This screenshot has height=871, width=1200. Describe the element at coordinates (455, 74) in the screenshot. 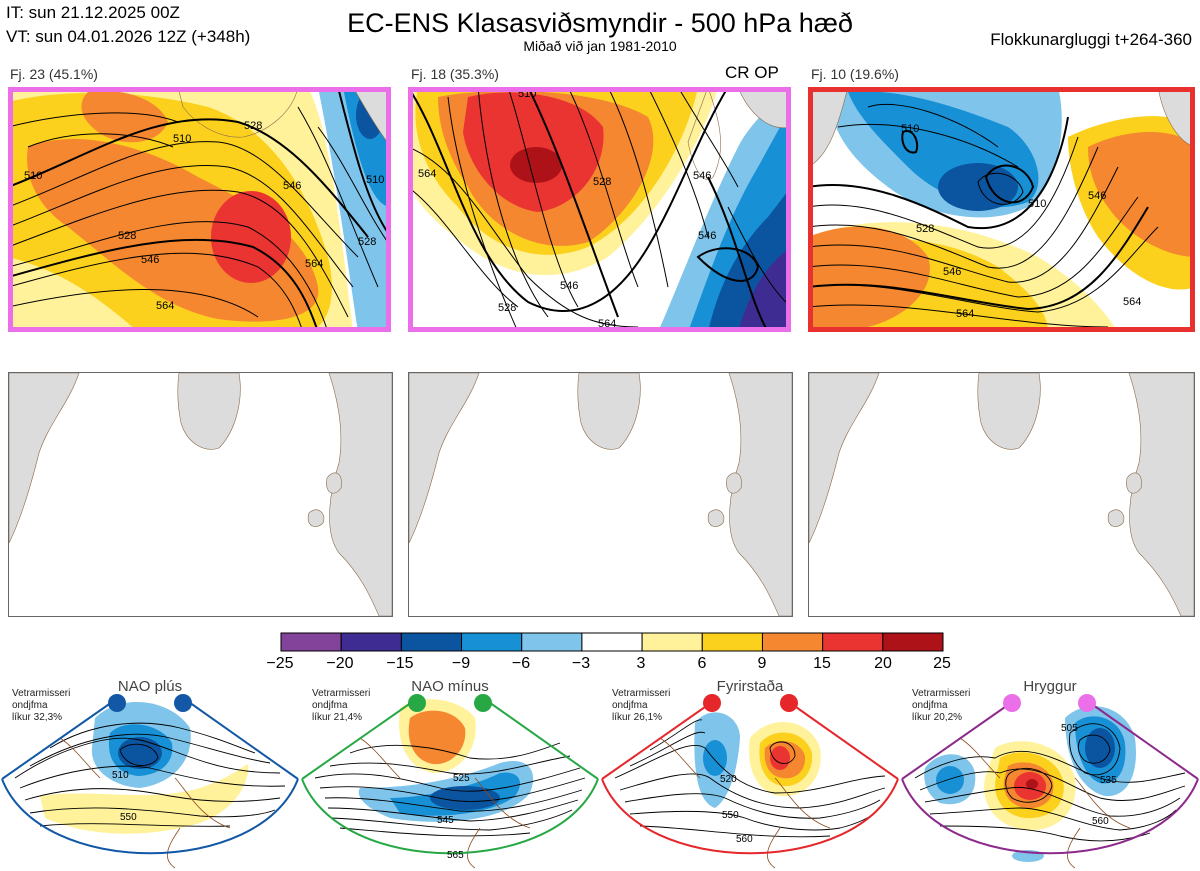

I see `cluster-2-label: Fj. 18 (35.3%)` at that location.